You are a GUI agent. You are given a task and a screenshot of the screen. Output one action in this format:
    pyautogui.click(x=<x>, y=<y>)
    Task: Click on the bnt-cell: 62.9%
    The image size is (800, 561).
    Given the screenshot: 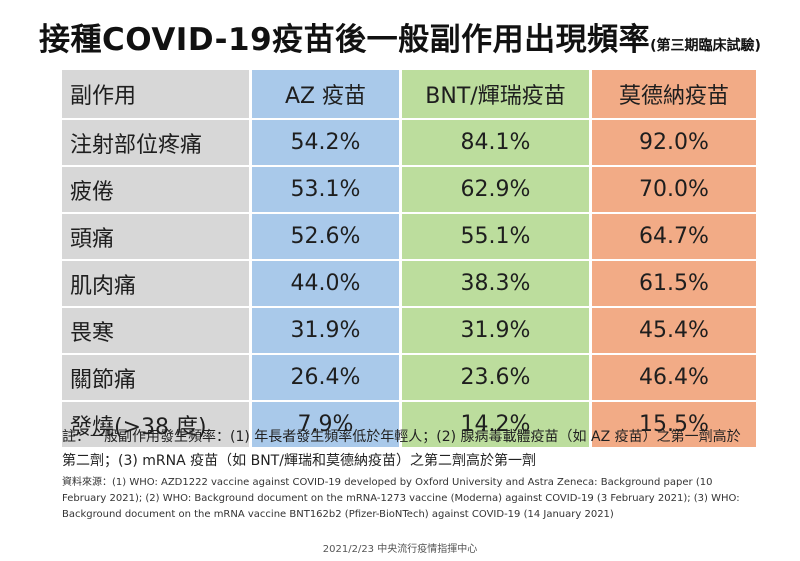 What is the action you would take?
    pyautogui.click(x=494, y=190)
    